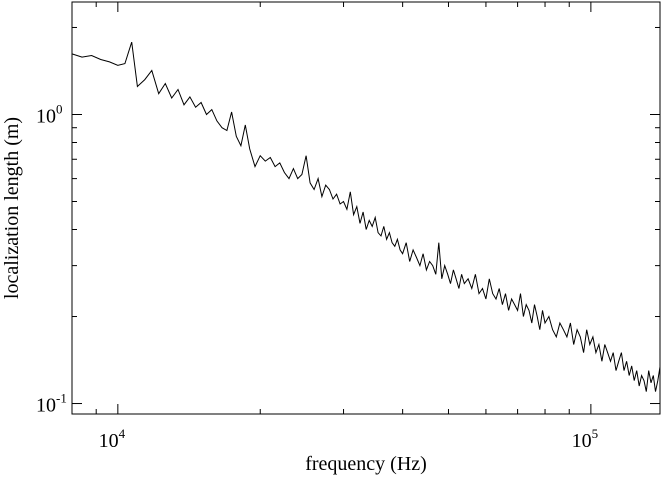 The height and width of the screenshot is (481, 664). What do you see at coordinates (12, 208) in the screenshot?
I see `y-axis-label: localization length (m)` at bounding box center [12, 208].